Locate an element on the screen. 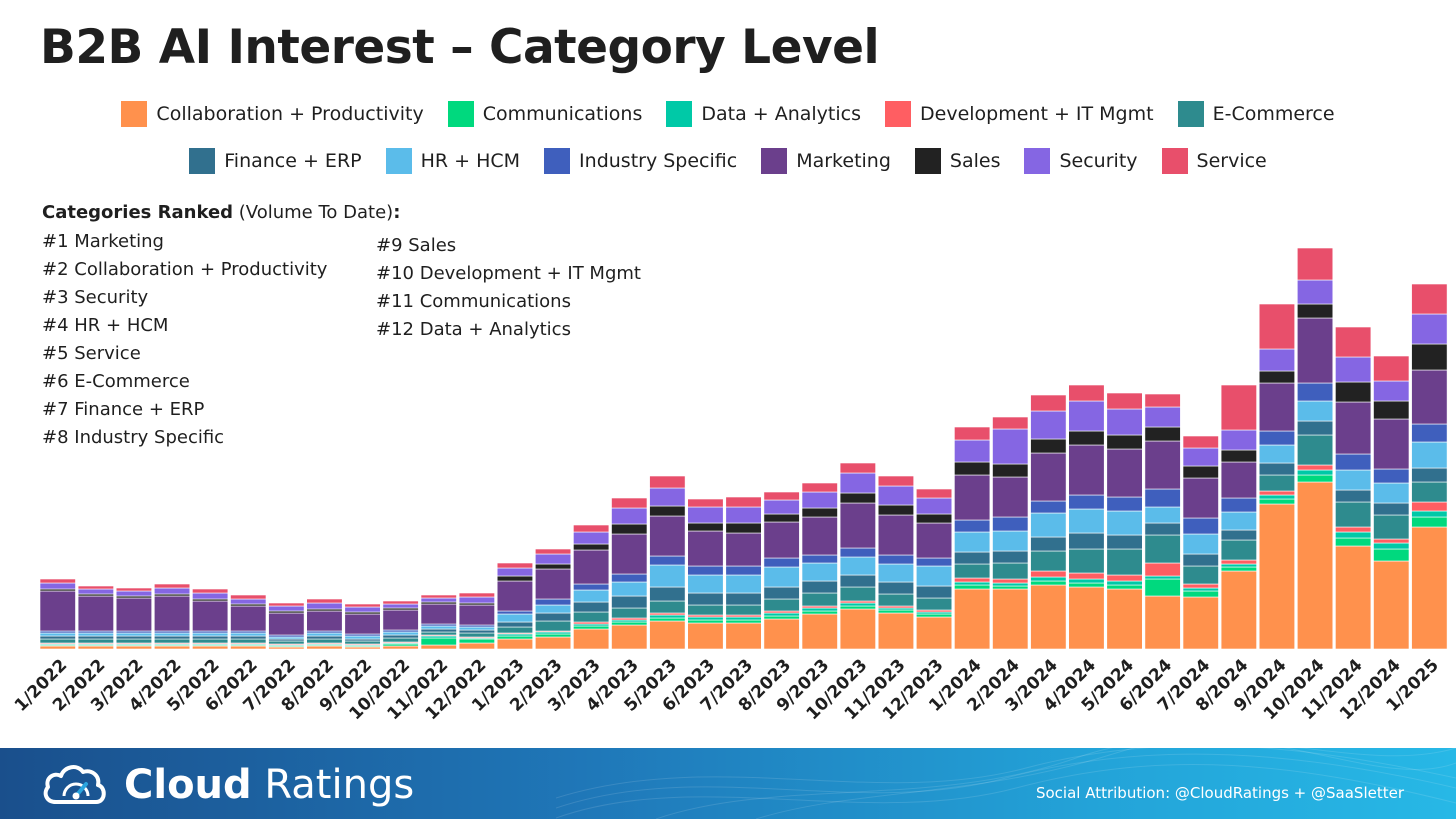 Image resolution: width=1456 pixels, height=819 pixels. legend-label: E-Commerce is located at coordinates (1273, 114).